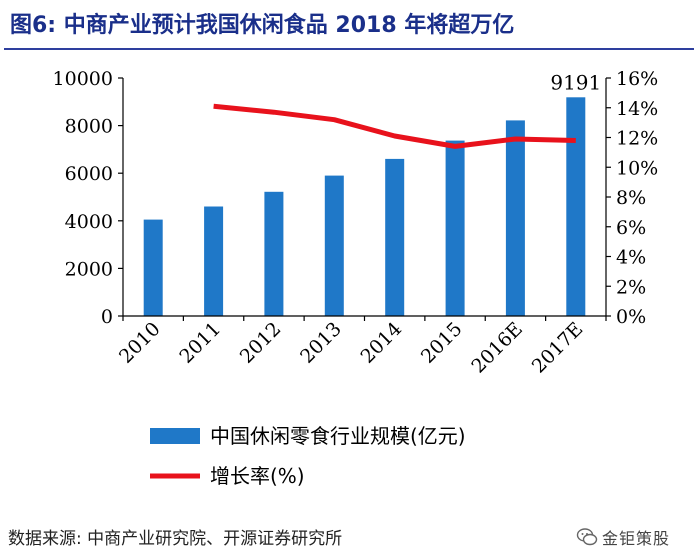 The image size is (700, 560). I want to click on legend-swatch-bar, so click(175, 436).